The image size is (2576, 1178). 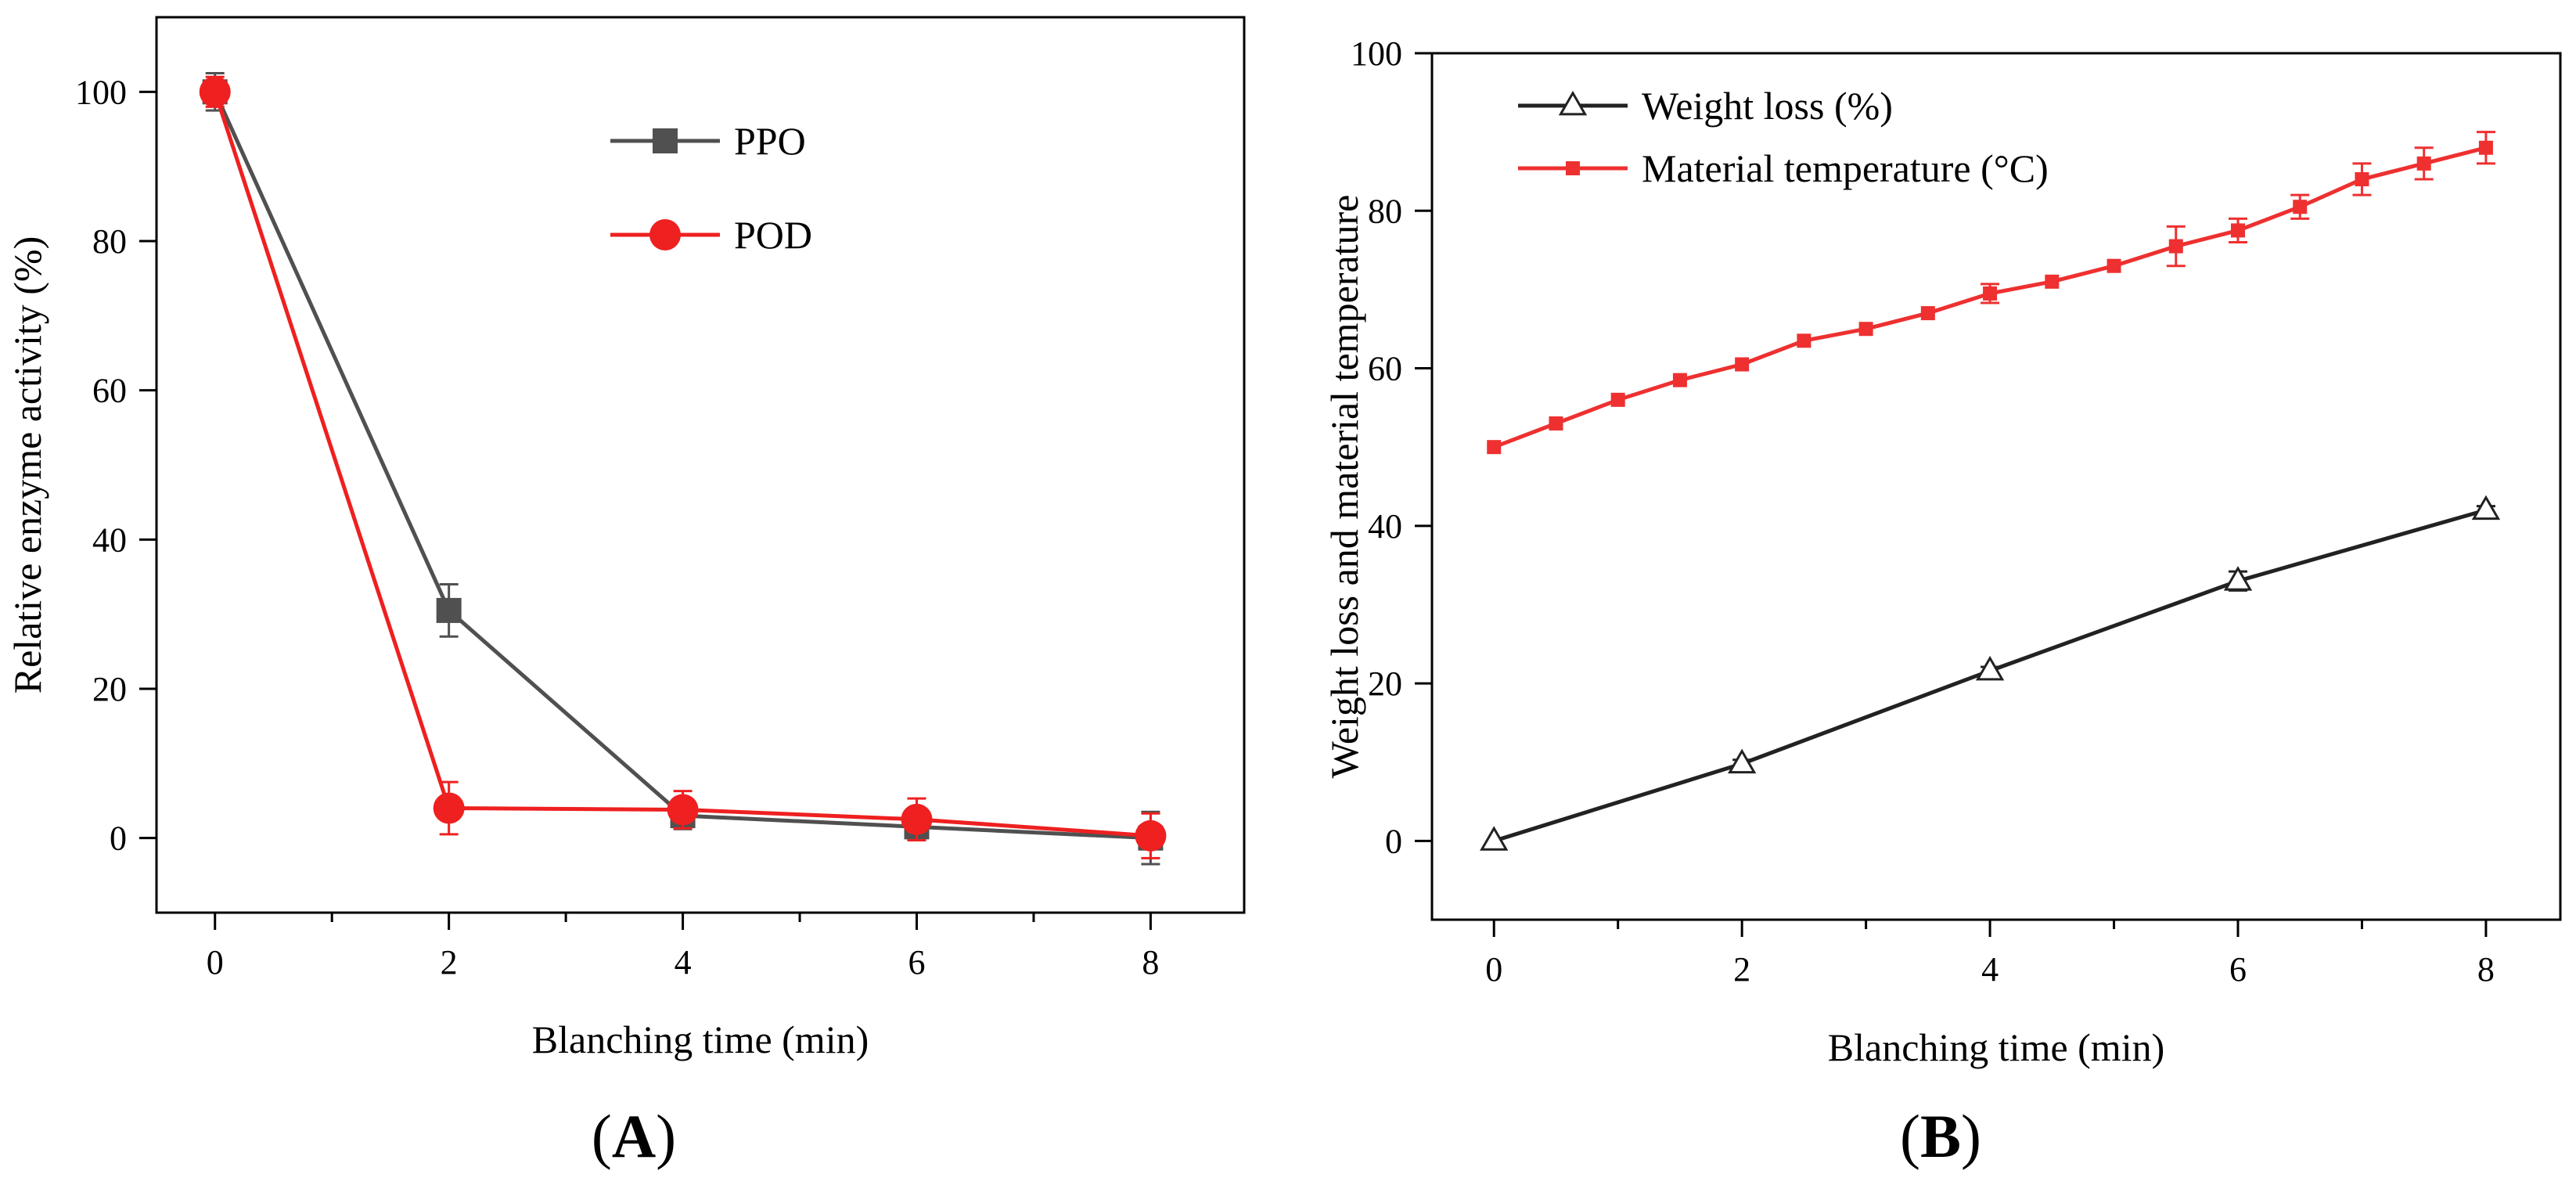 I want to click on panel-label-letter: A, so click(x=634, y=1136).